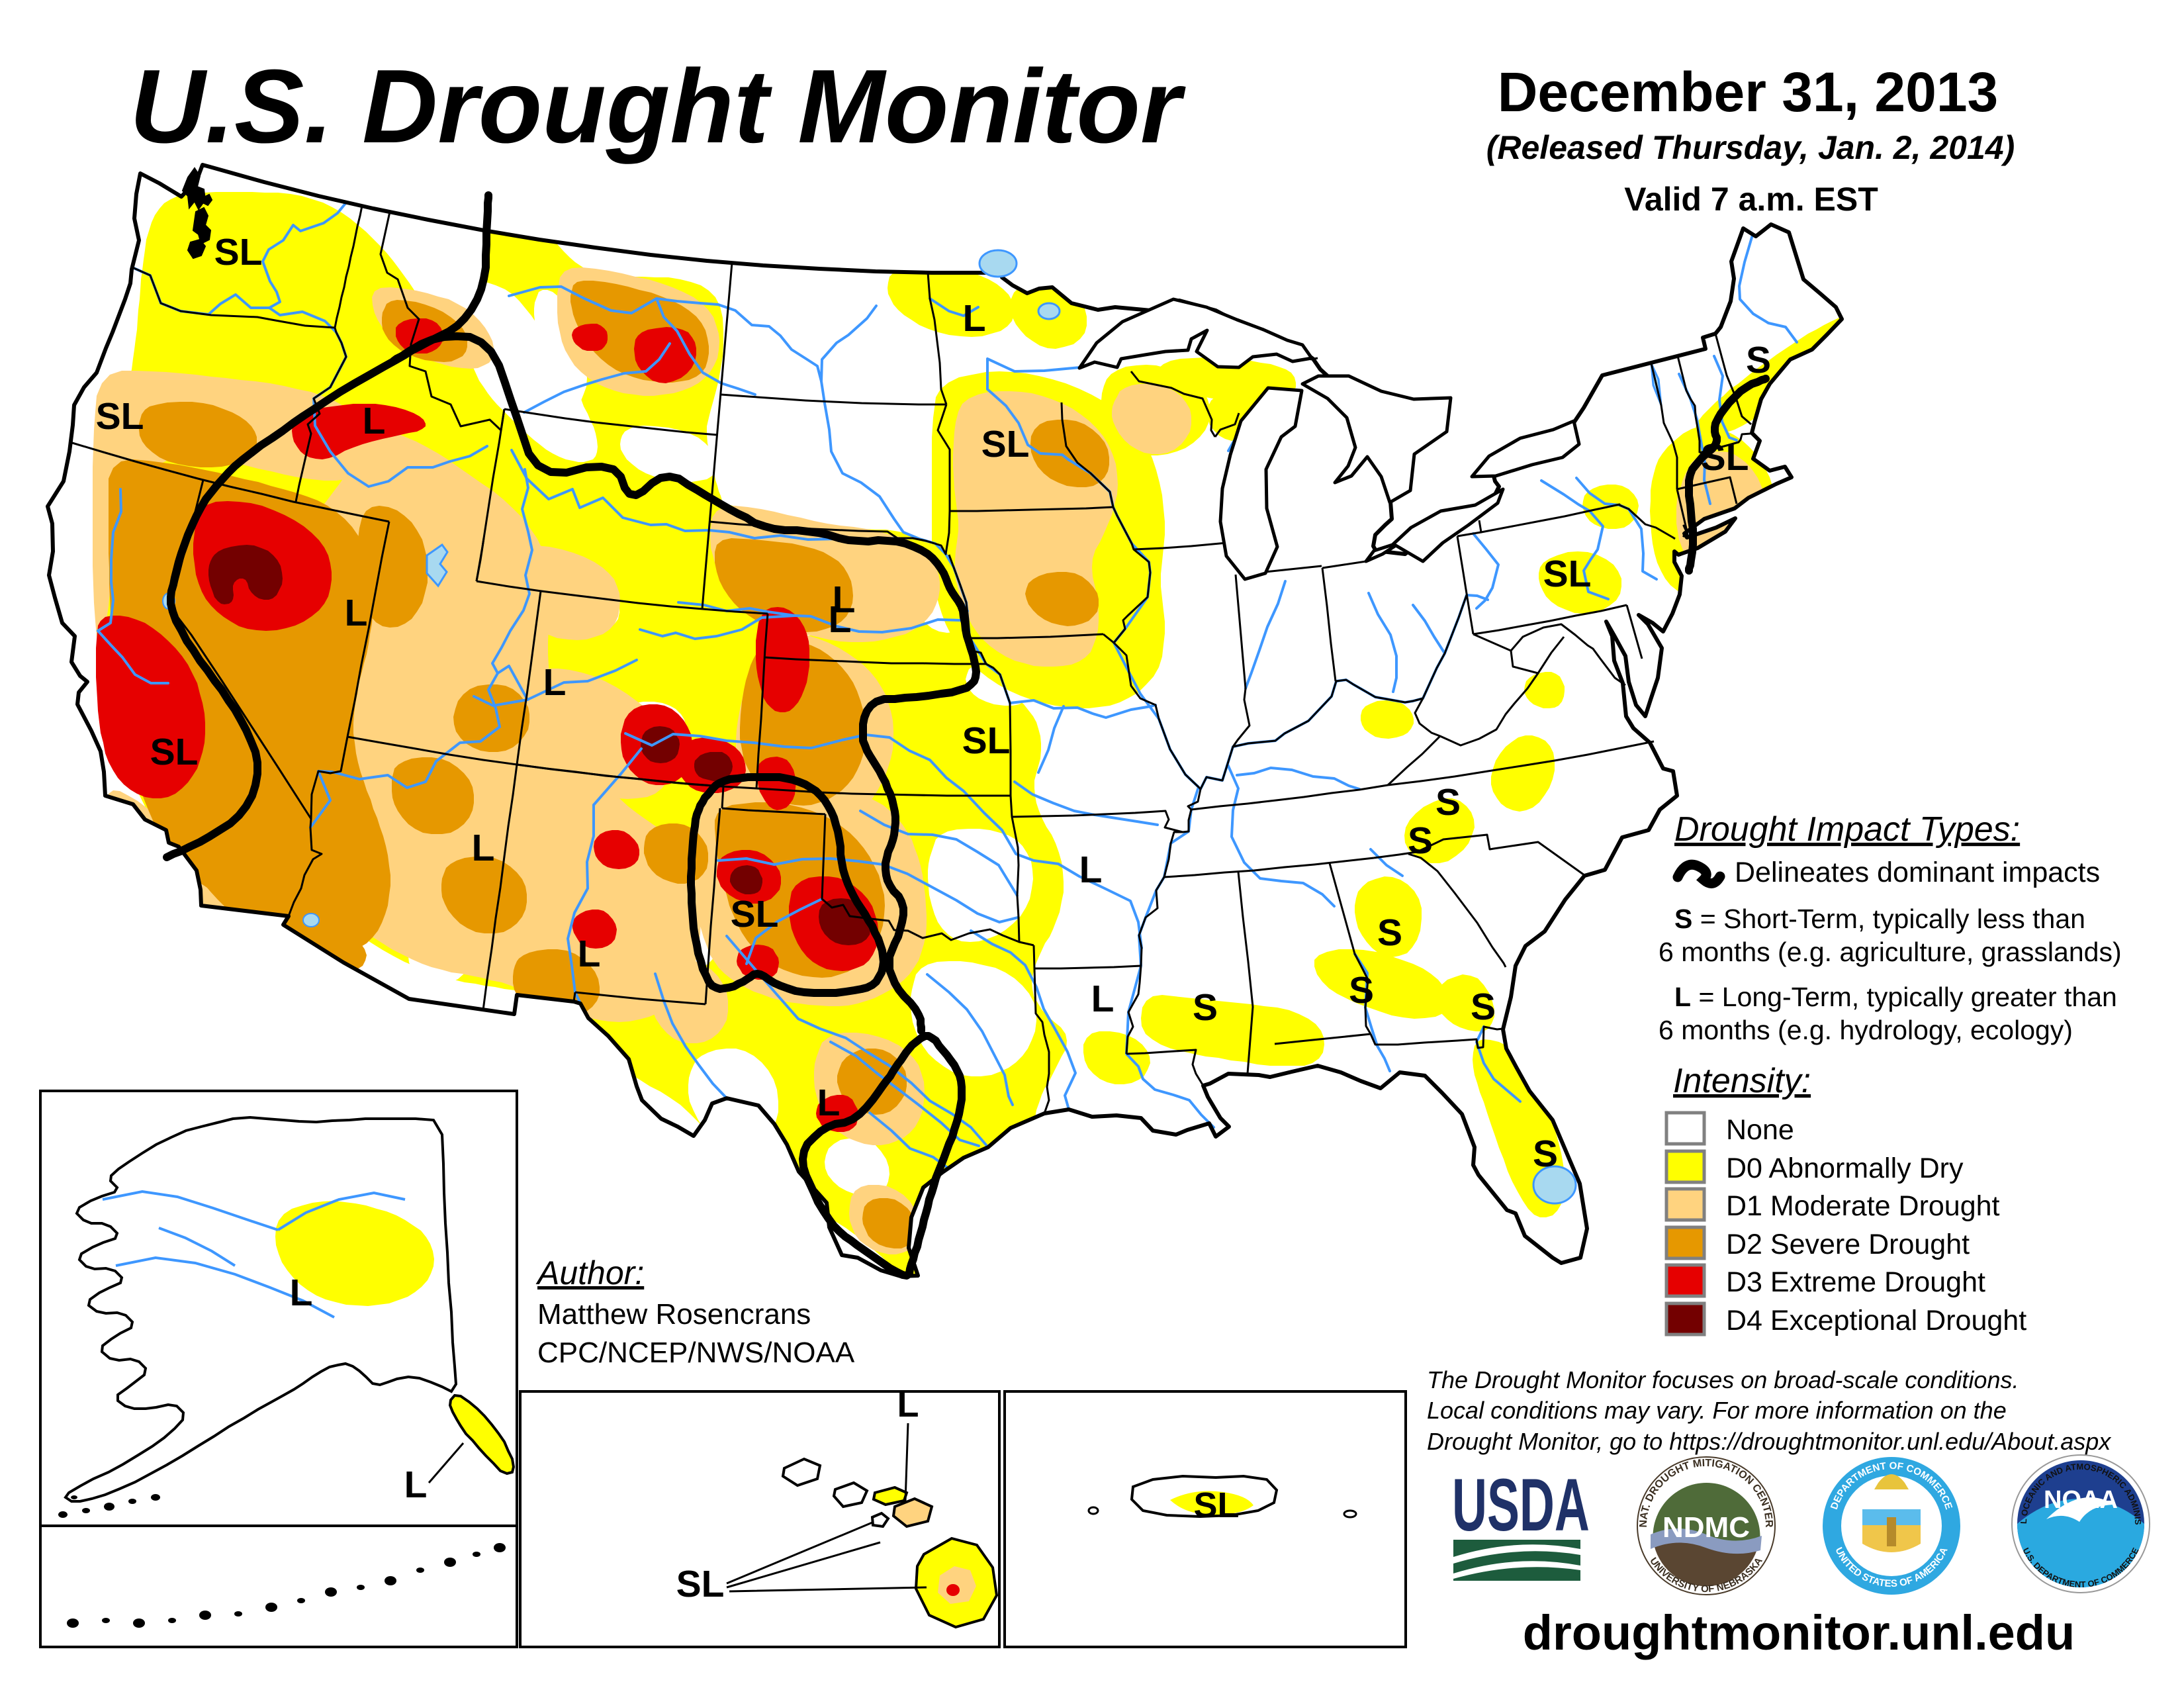 The image size is (2184, 1688). What do you see at coordinates (1749, 92) in the screenshot?
I see `svg-text: December 31, 2013` at bounding box center [1749, 92].